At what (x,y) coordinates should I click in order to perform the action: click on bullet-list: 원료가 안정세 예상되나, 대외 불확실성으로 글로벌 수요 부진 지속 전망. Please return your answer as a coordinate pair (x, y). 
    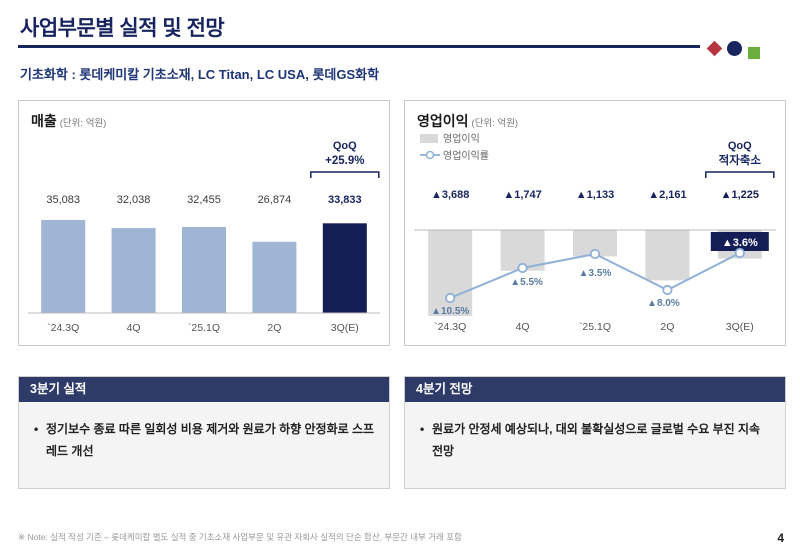
    Looking at the image, I should click on (595, 432).